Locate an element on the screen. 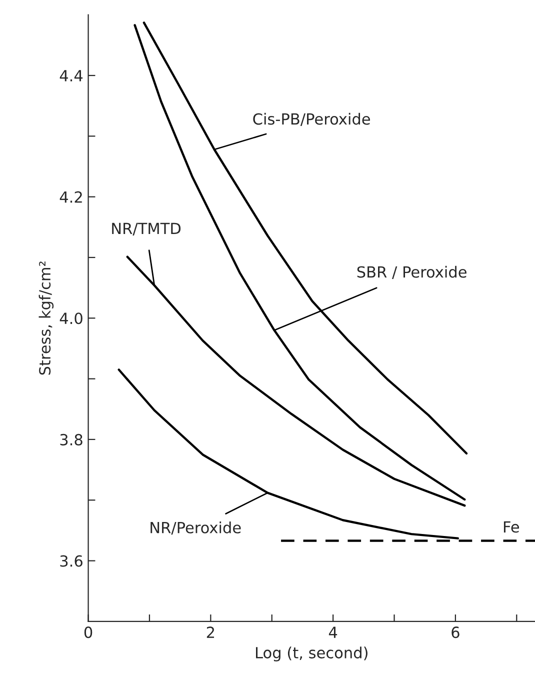  annotation: NR/TMTD is located at coordinates (146, 229).